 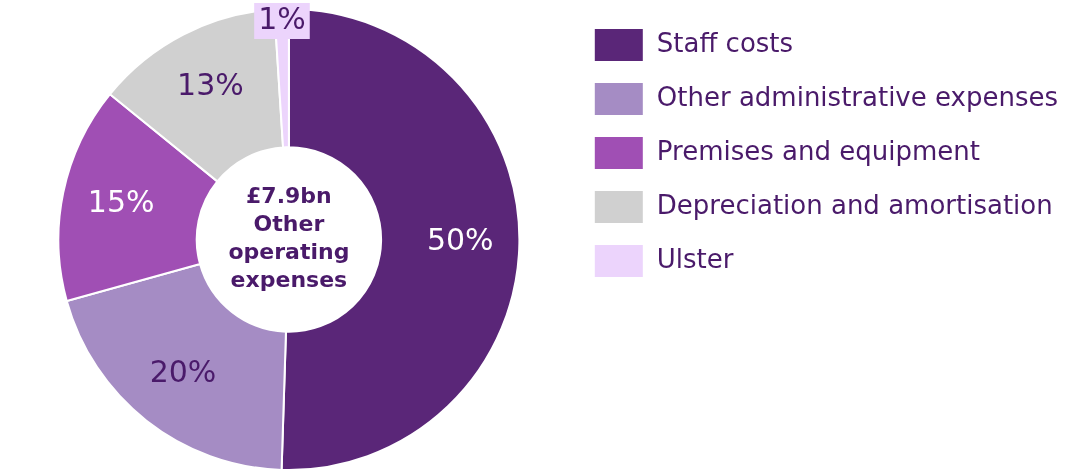 I want to click on legend-label: Other administrative expenses, so click(x=857, y=96).